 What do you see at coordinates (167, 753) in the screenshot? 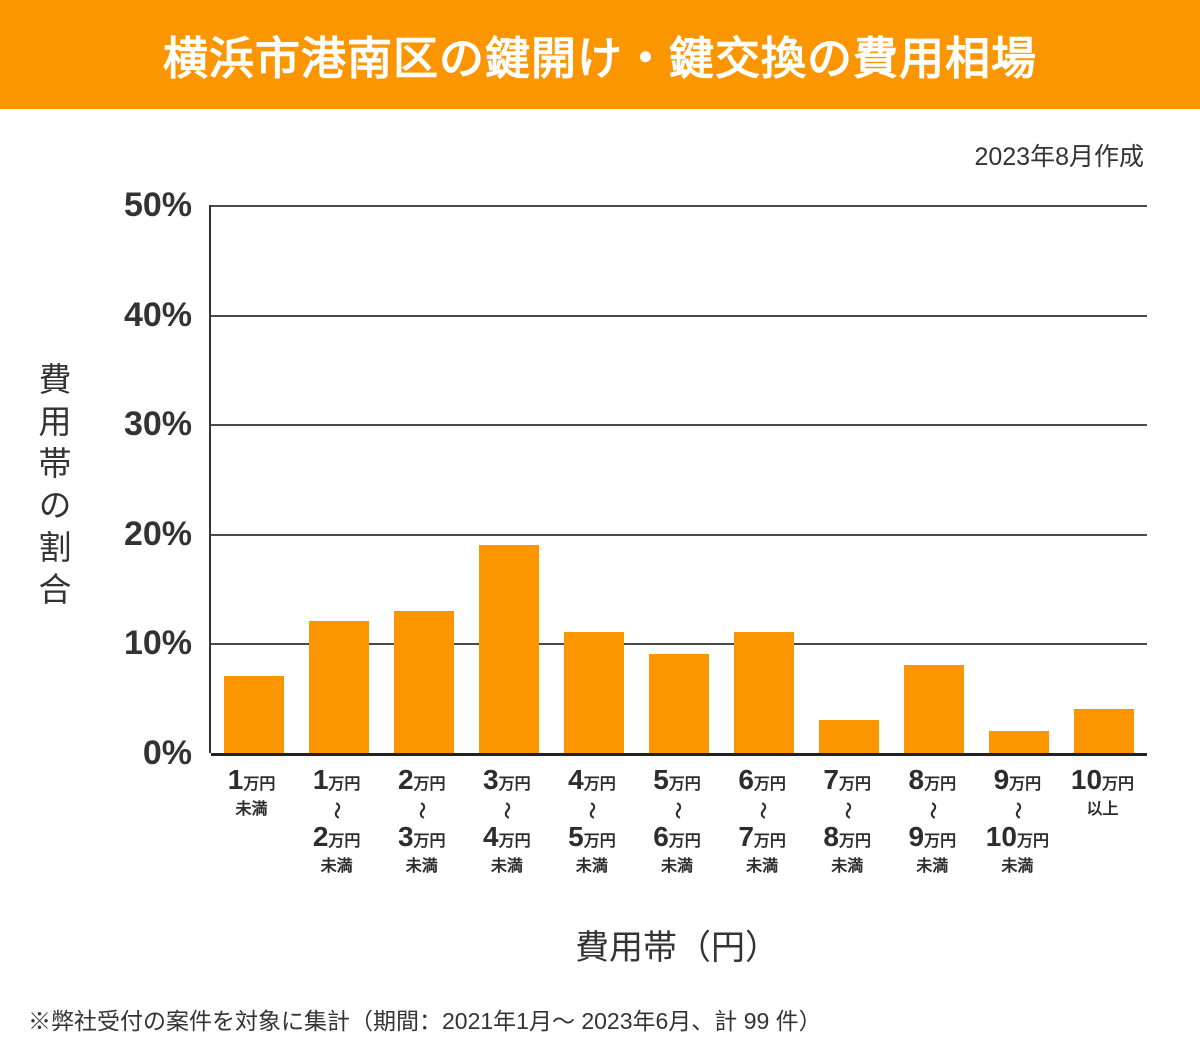
I see `y-tick-label: 0%` at bounding box center [167, 753].